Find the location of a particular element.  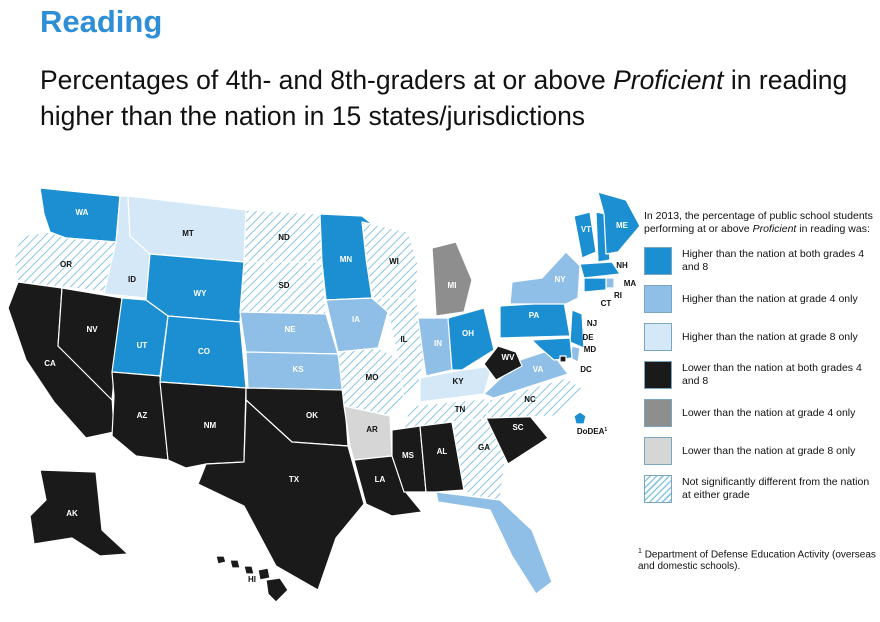

state-label-ct: CT is located at coordinates (606, 303).